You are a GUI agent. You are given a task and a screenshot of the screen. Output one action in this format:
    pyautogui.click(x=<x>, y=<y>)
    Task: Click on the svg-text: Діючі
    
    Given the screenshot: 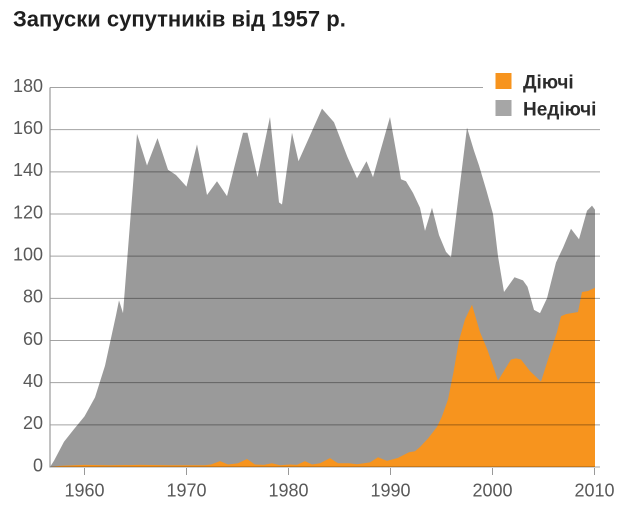 What is the action you would take?
    pyautogui.click(x=548, y=83)
    